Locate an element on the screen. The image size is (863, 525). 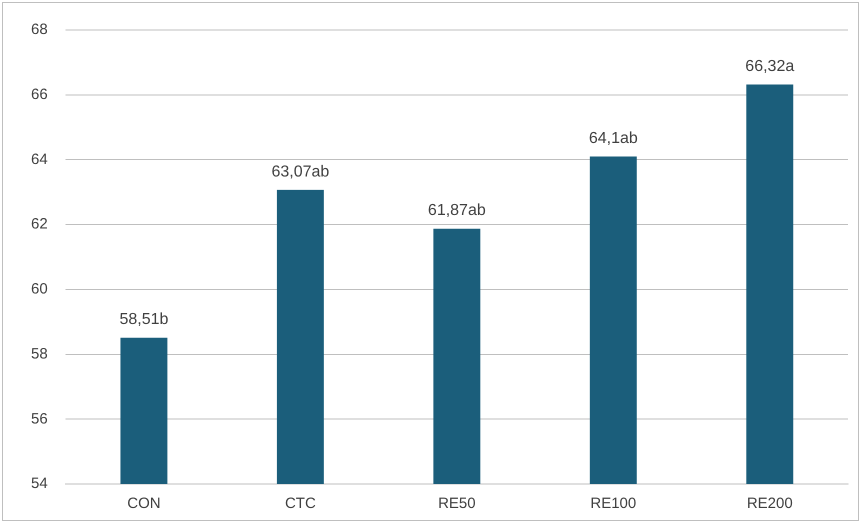
y-tick-label: 54 is located at coordinates (39, 483).